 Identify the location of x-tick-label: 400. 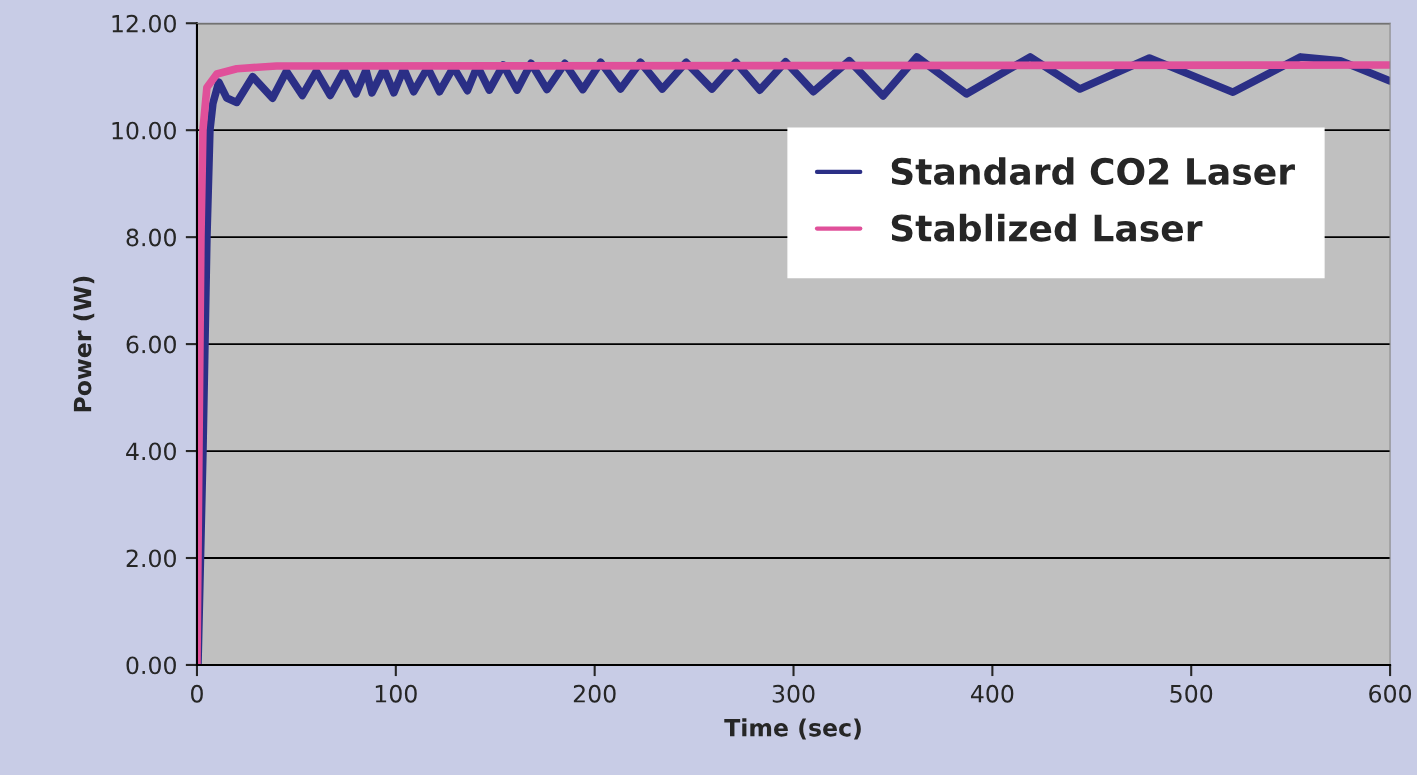
(992, 693).